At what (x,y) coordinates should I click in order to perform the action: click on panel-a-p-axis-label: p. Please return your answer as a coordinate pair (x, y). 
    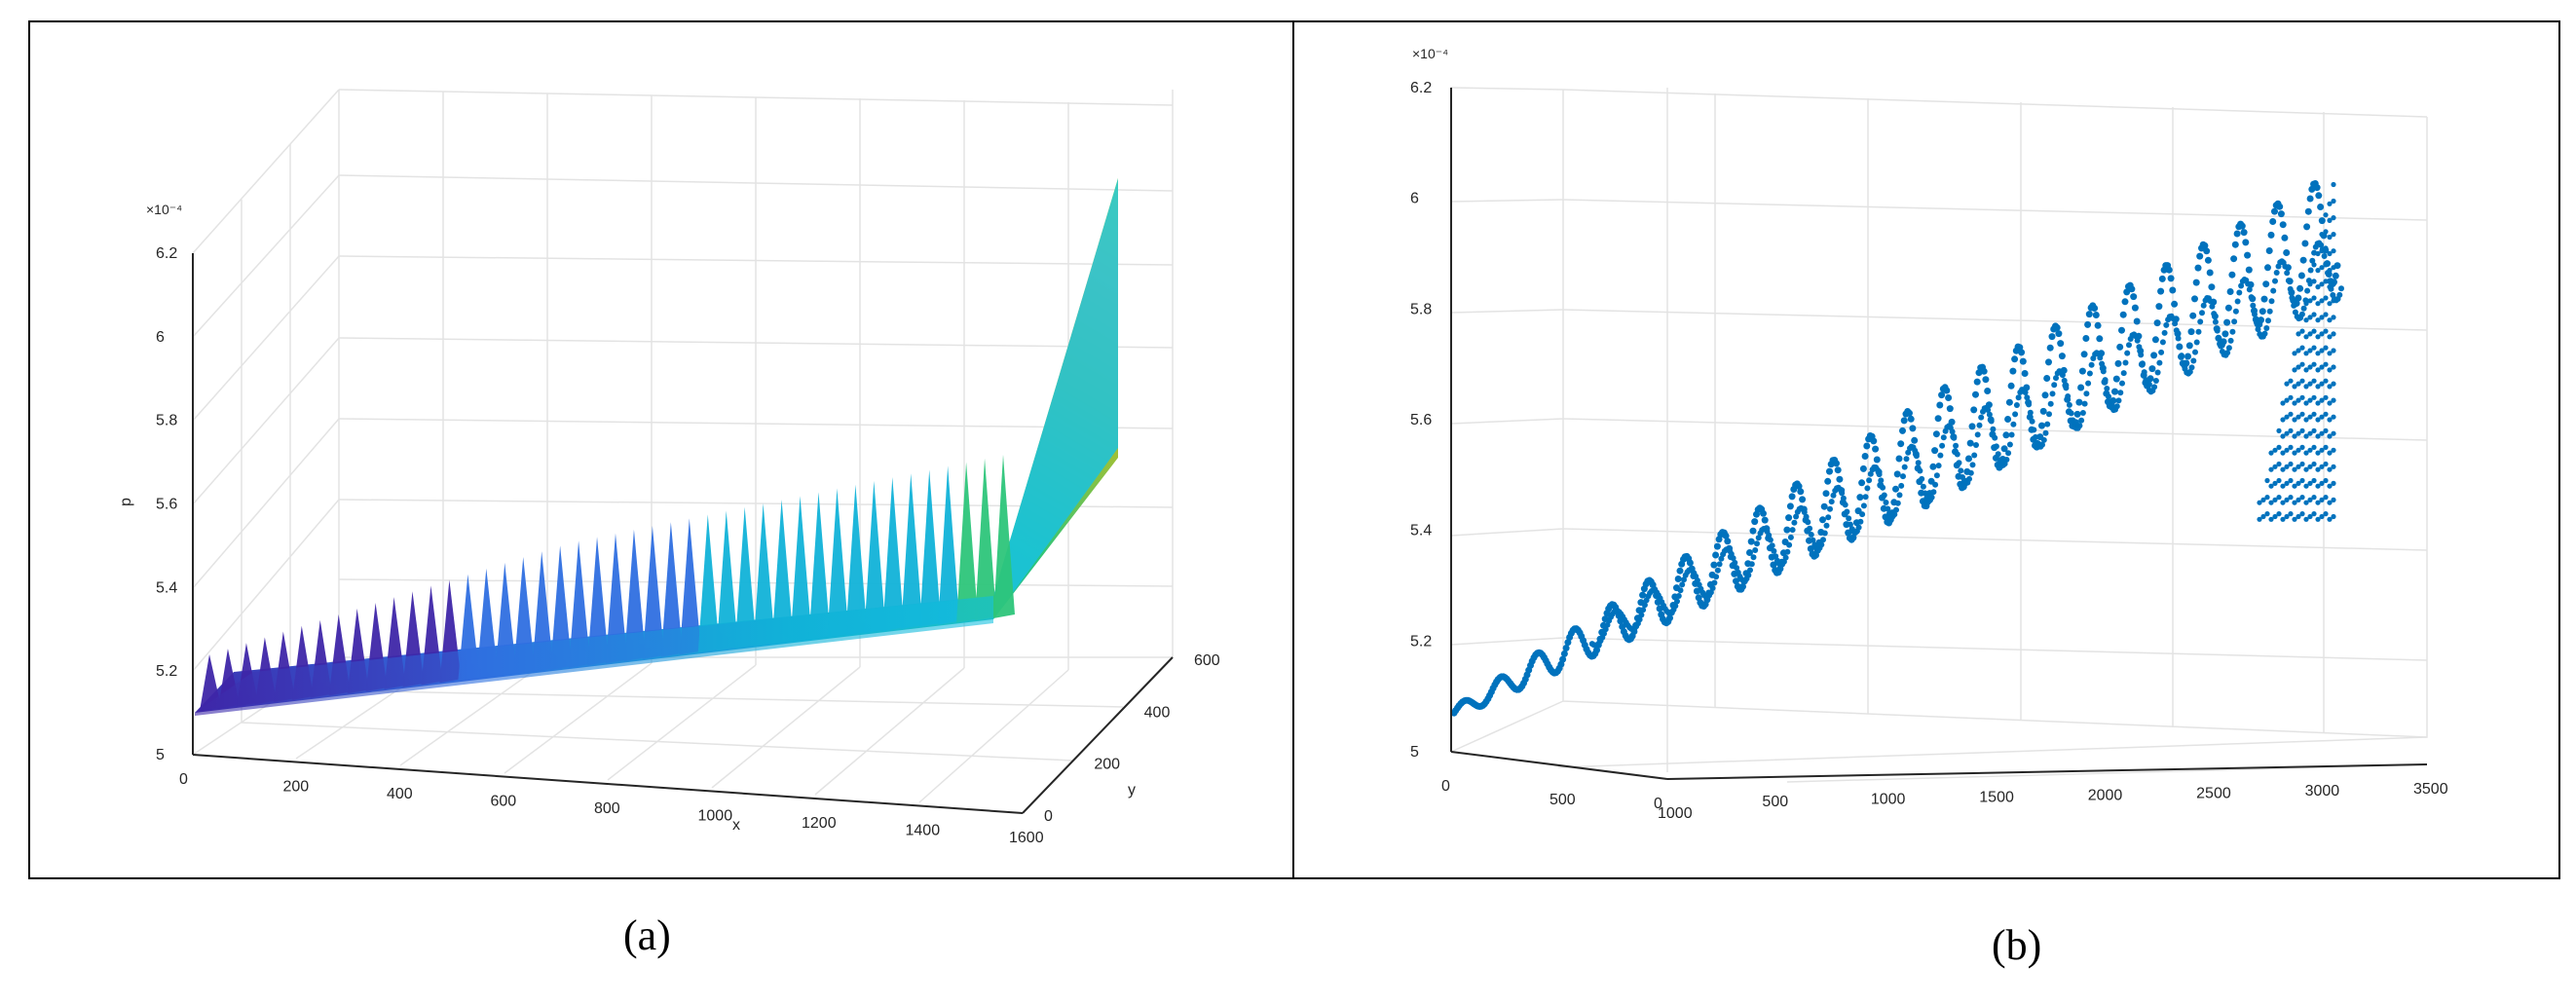
    Looking at the image, I should click on (126, 502).